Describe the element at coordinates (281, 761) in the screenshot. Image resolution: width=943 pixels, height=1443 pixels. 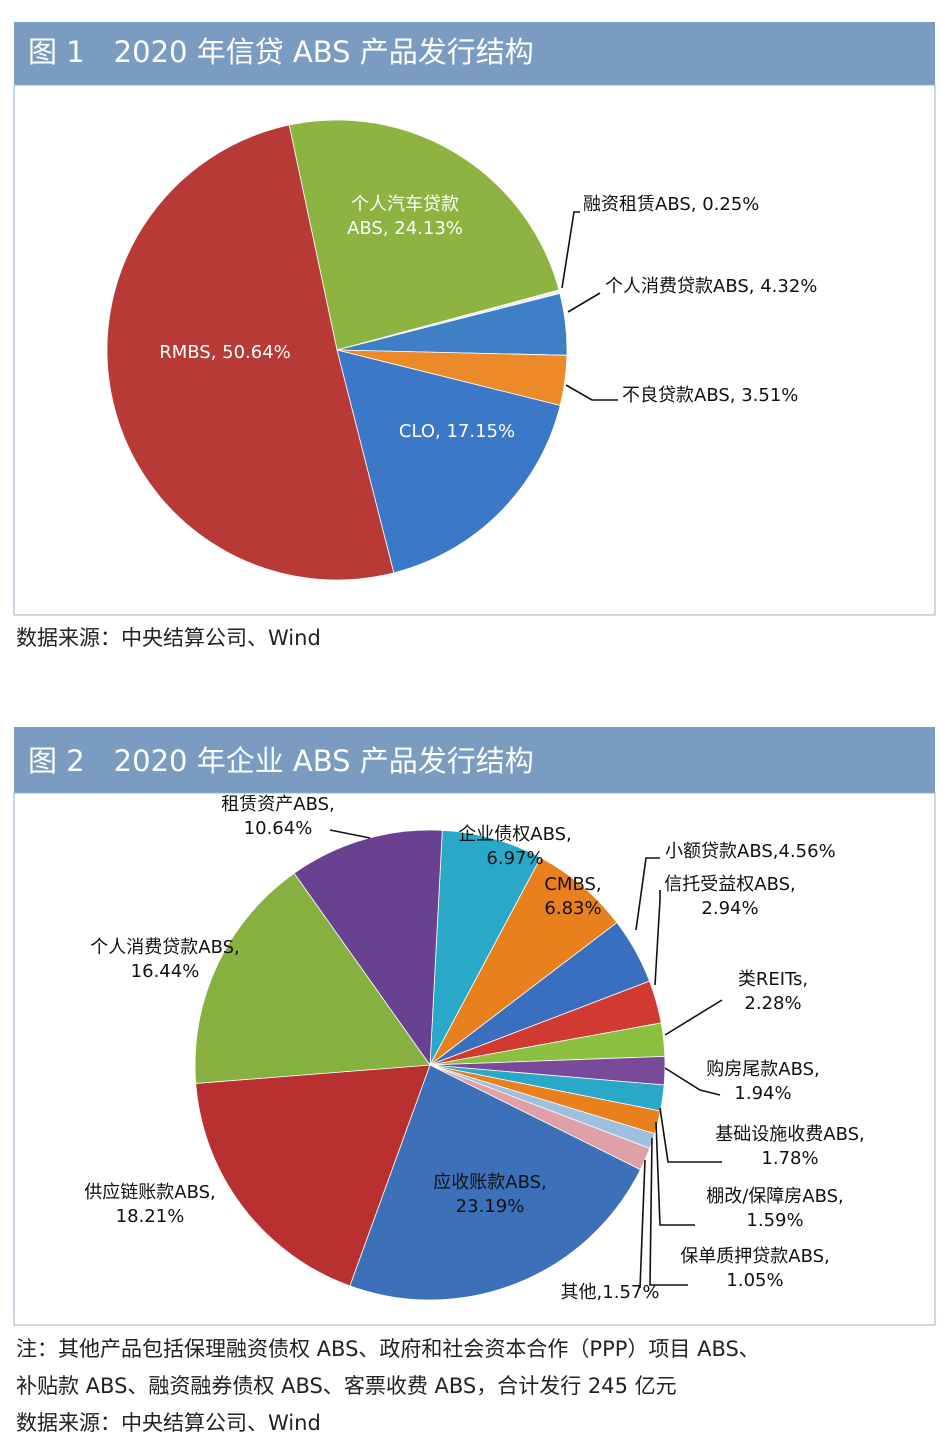
I see `chart-title: 图 2 2020 年企业 ABS 产品发行结构` at that location.